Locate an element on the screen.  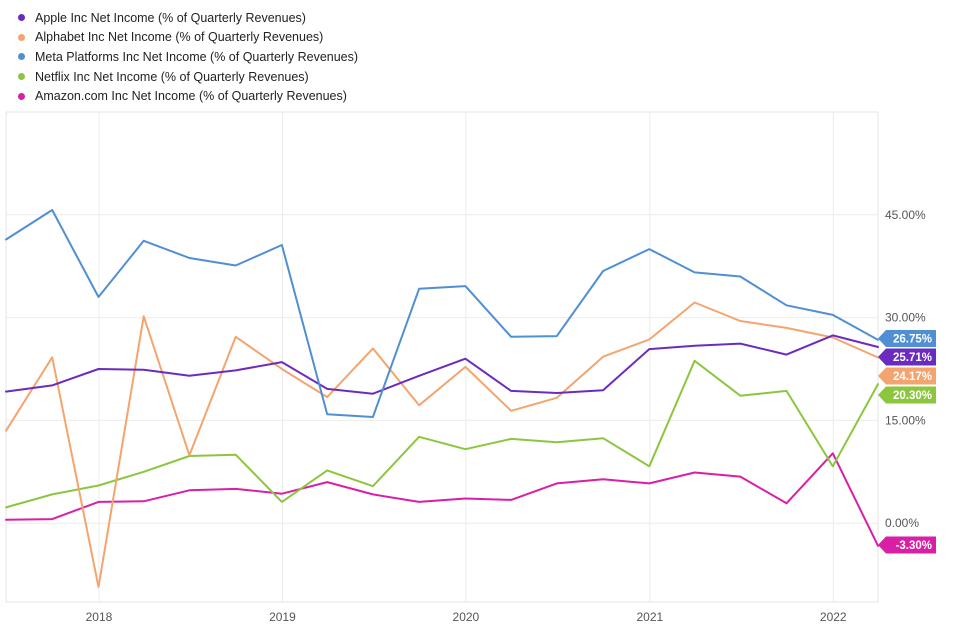
end-value-label: 24.17% is located at coordinates (912, 377).